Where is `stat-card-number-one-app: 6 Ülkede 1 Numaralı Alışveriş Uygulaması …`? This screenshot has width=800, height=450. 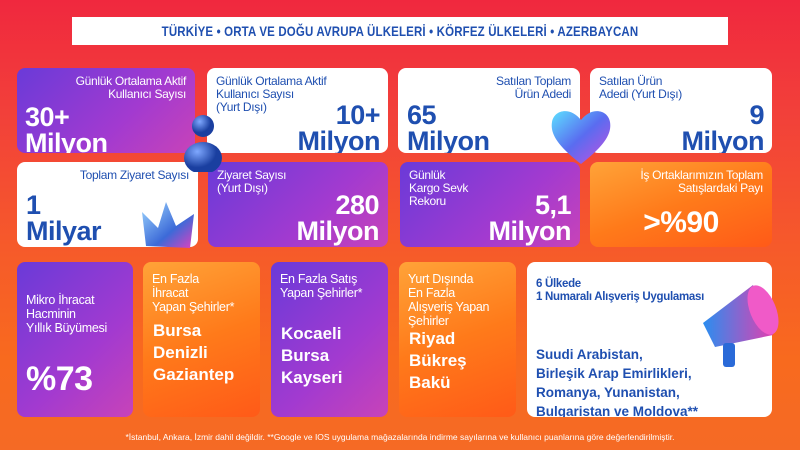 stat-card-number-one-app: 6 Ülkede 1 Numaralı Alışveriş Uygulaması … is located at coordinates (649, 339).